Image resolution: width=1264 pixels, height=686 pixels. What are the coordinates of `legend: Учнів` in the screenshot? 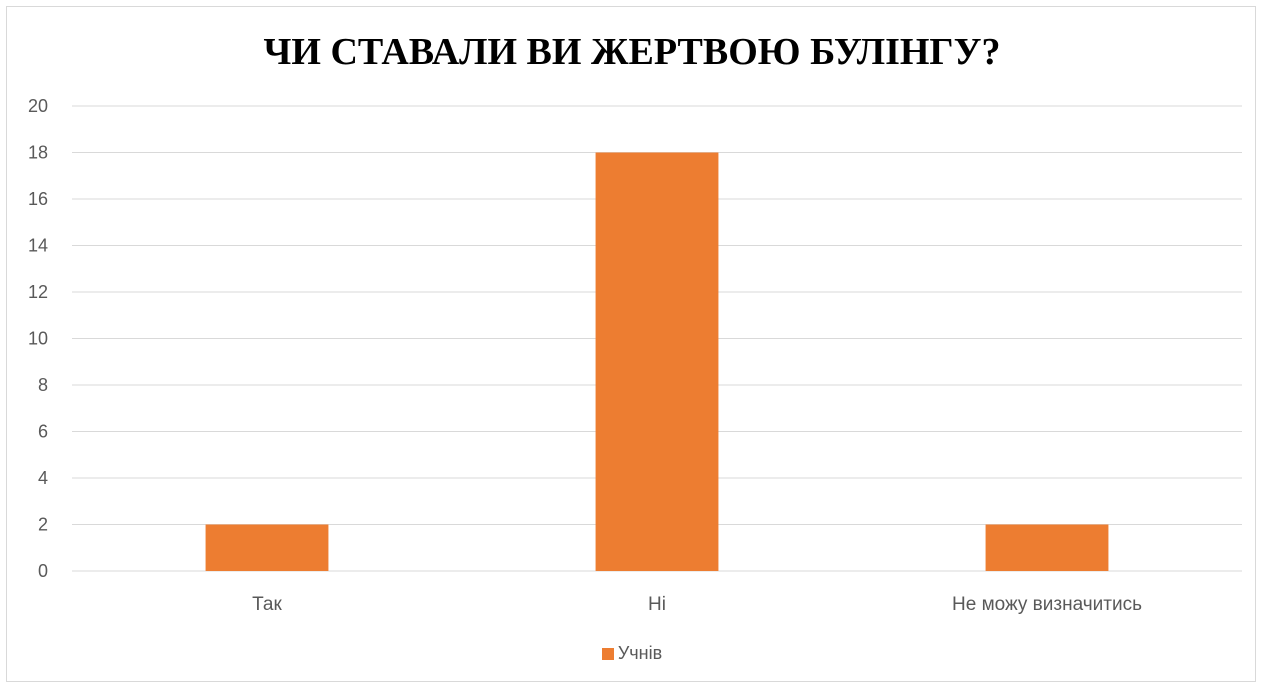 It's located at (632, 653).